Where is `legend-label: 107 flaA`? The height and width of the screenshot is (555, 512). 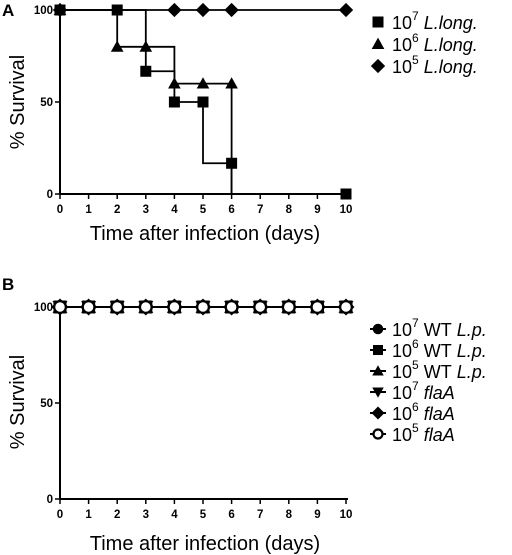 legend-label: 107 flaA is located at coordinates (423, 391).